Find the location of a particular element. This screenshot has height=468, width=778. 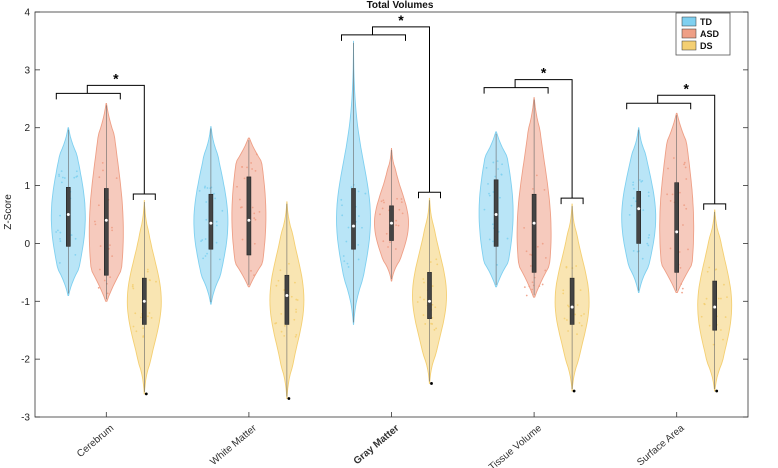

y-tick-label: 0 is located at coordinates (27, 244).